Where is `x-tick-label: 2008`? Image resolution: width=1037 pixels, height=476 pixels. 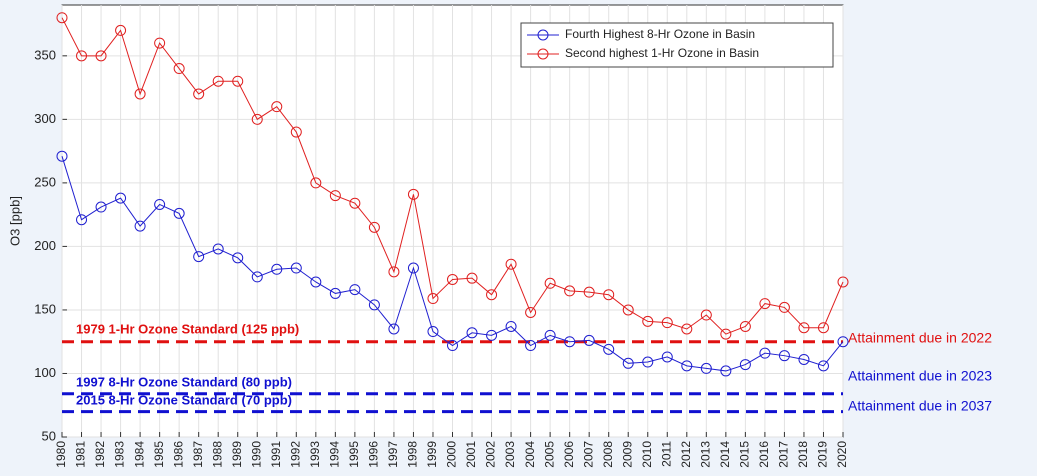 x-tick-label: 2008 is located at coordinates (608, 454).